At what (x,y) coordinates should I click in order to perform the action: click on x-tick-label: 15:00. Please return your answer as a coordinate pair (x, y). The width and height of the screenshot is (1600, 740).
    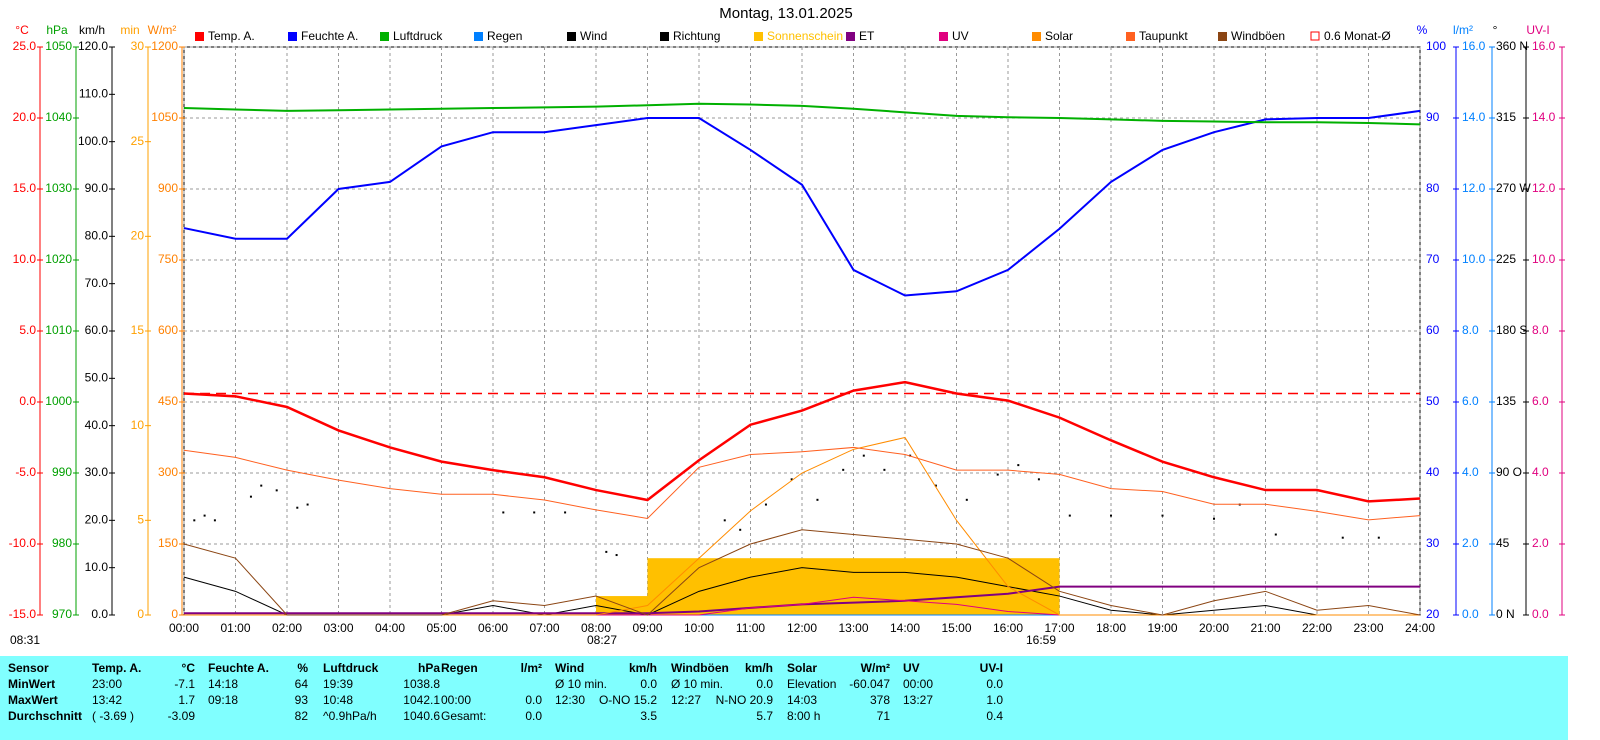
    Looking at the image, I should click on (956, 628).